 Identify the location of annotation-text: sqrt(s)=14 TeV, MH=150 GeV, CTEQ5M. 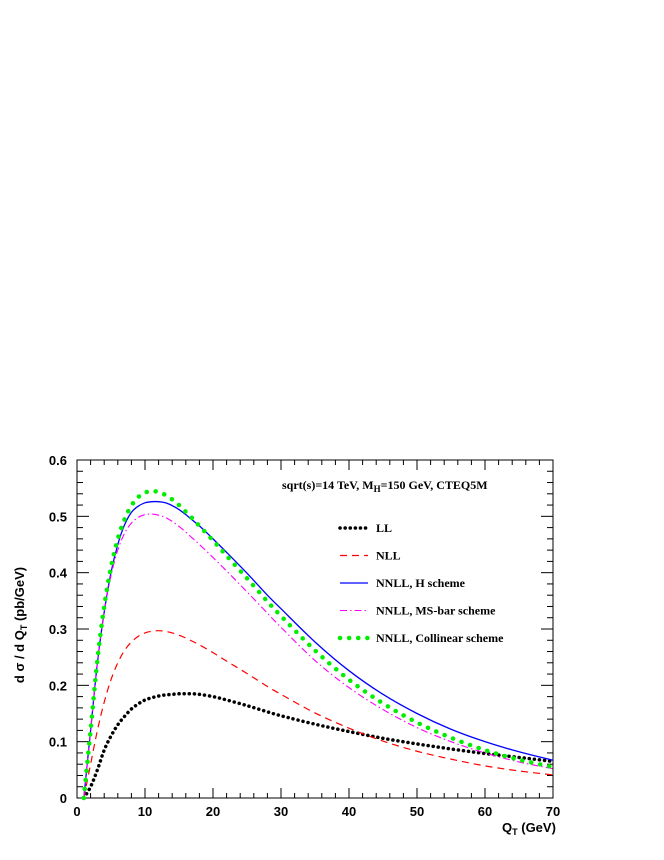
(385, 486).